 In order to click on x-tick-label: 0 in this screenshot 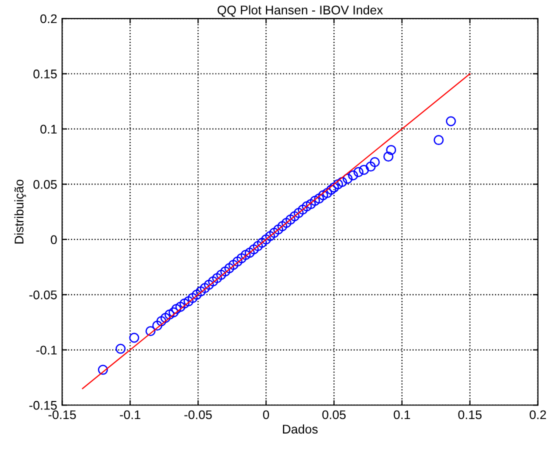, I will do `click(266, 415)`.